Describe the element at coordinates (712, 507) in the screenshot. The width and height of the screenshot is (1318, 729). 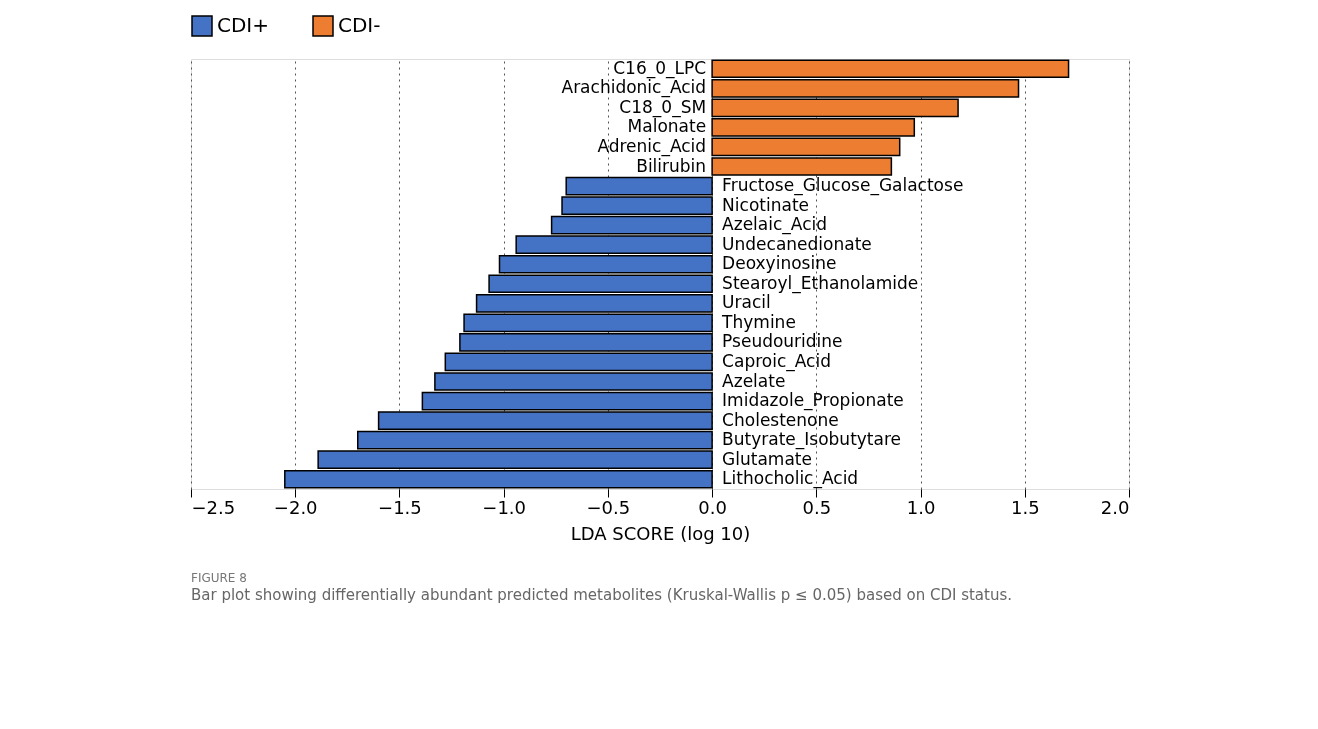
I see `x-tick-label: 0.0` at that location.